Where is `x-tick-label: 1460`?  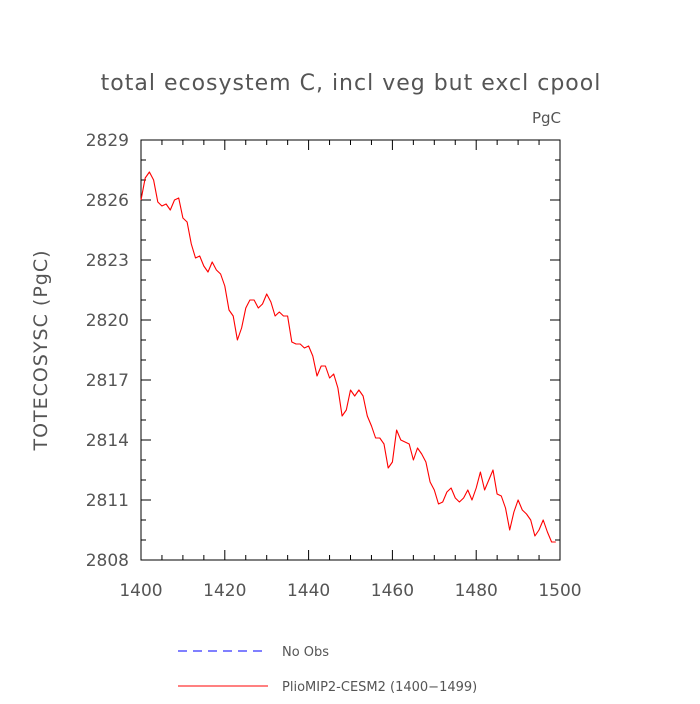 x-tick-label: 1460 is located at coordinates (392, 591).